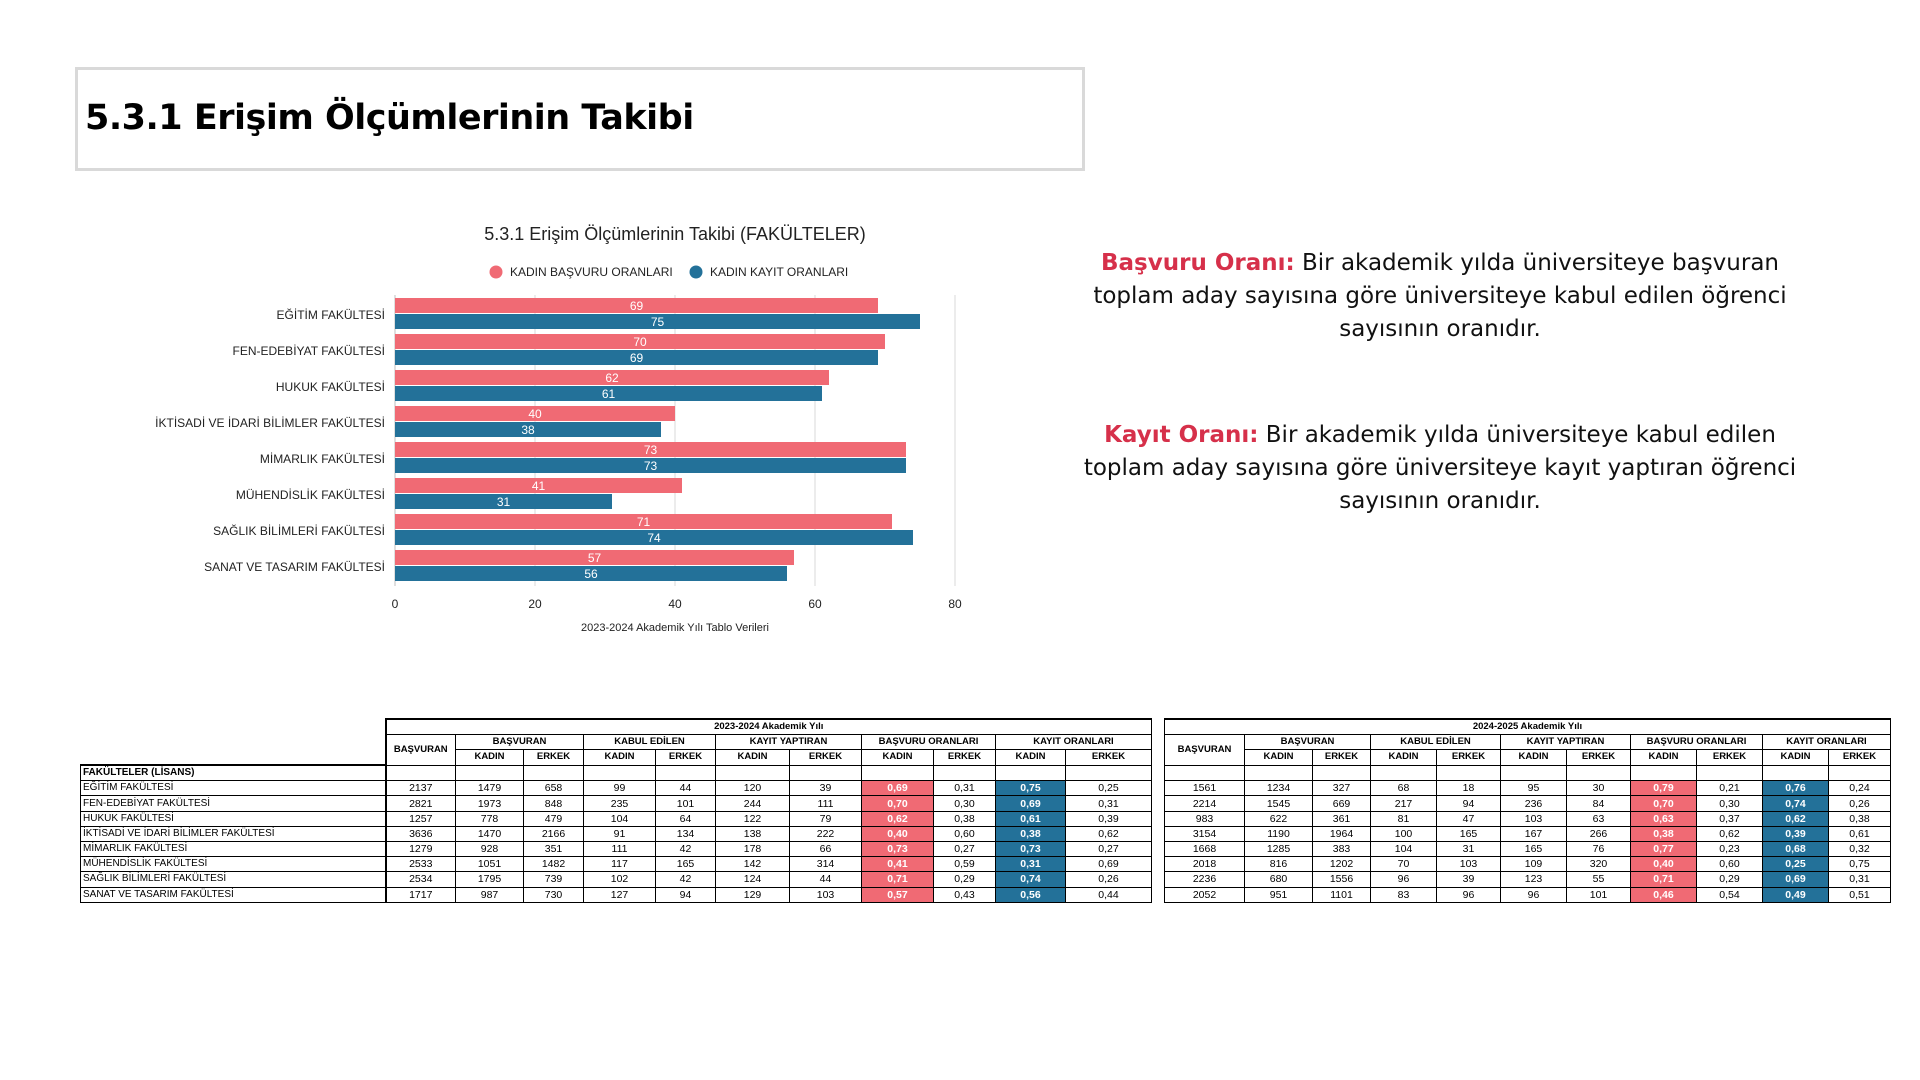  Describe the element at coordinates (489, 879) in the screenshot. I see `count-cell: 1795` at that location.